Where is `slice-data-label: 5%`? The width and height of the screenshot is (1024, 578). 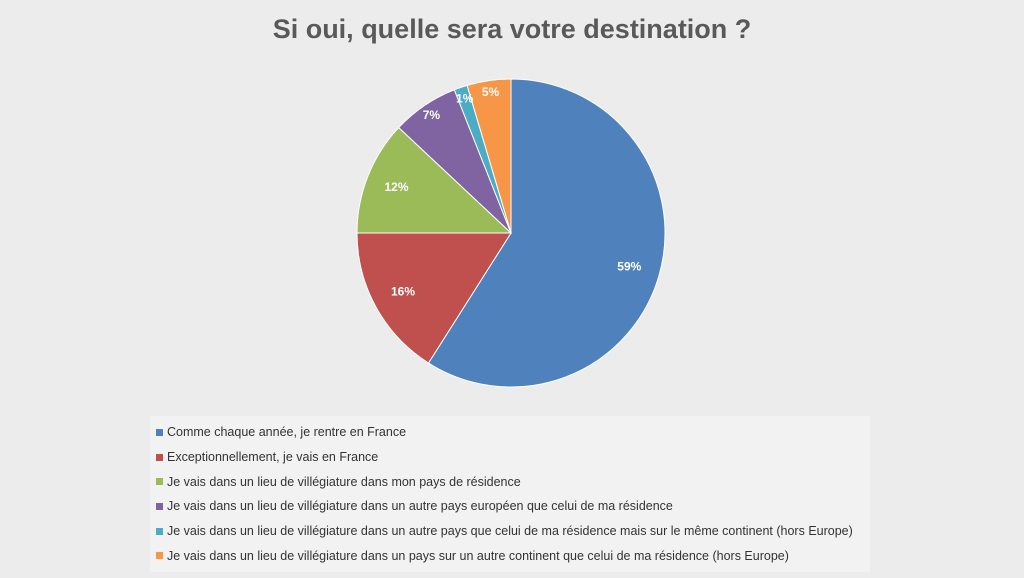 slice-data-label: 5% is located at coordinates (491, 92).